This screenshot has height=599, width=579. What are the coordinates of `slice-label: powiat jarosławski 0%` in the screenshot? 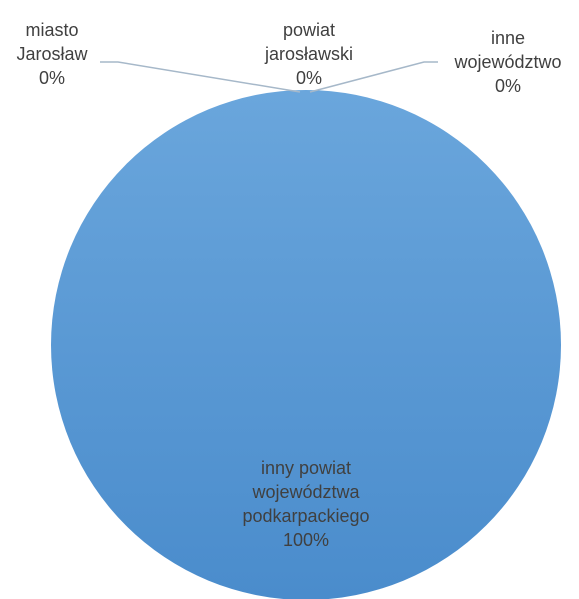 It's located at (308, 54).